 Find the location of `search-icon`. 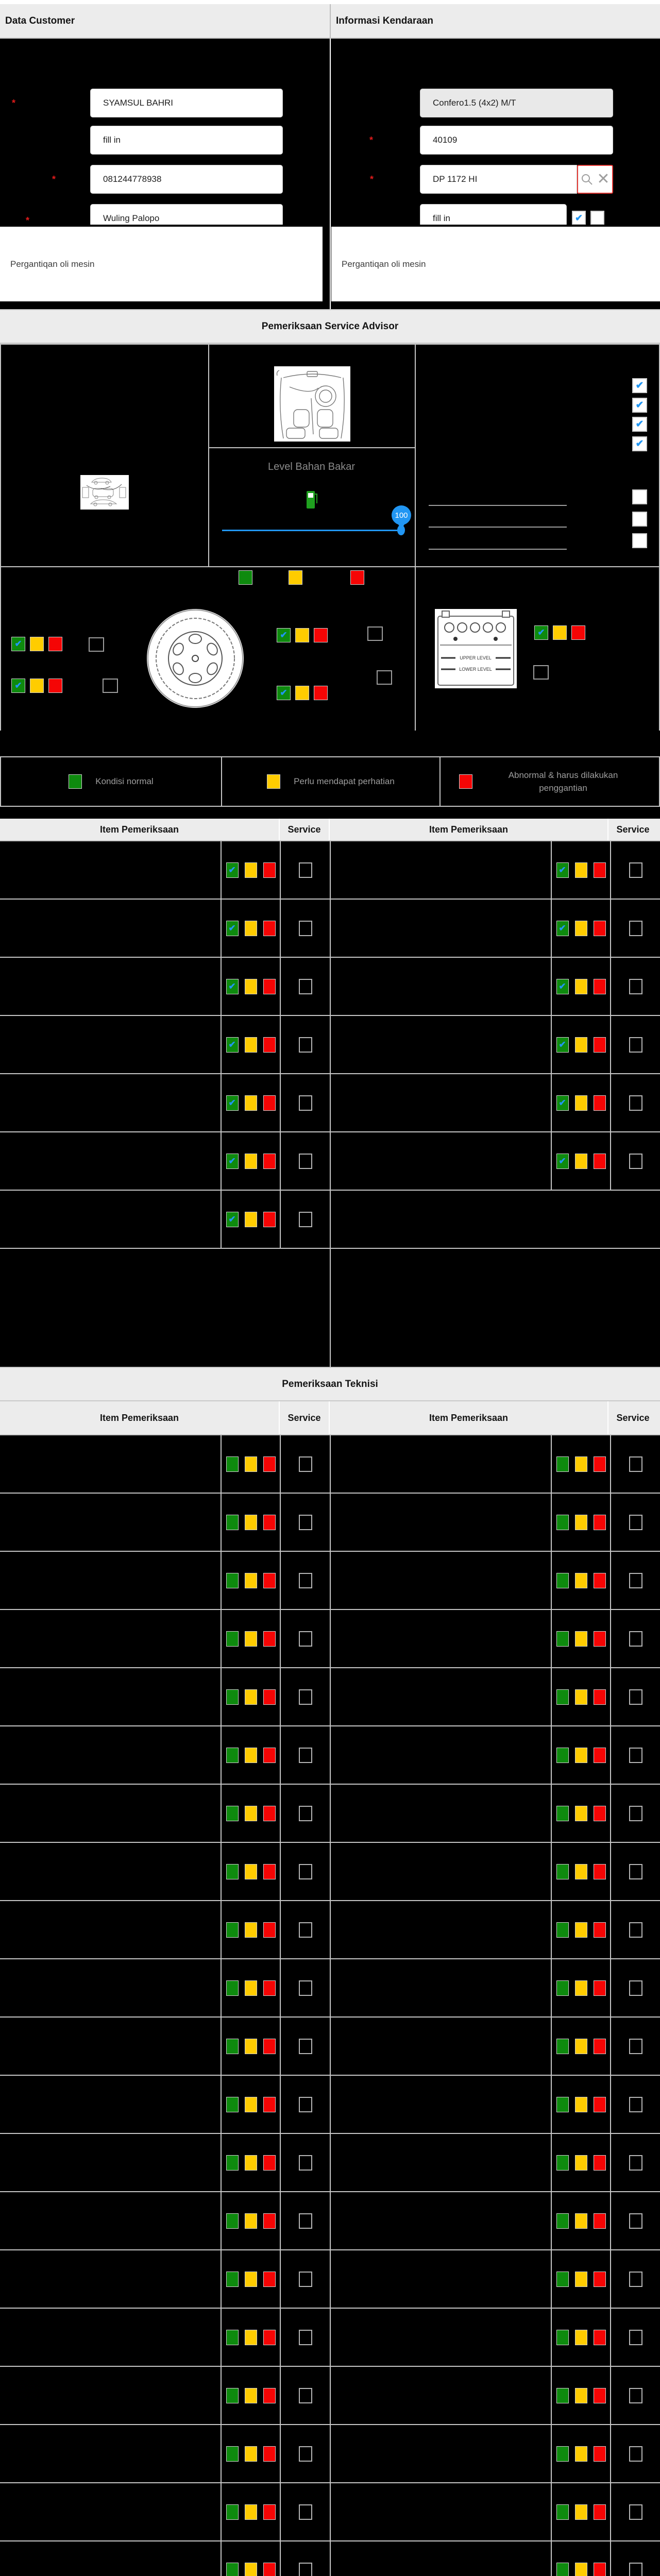

search-icon is located at coordinates (587, 180).